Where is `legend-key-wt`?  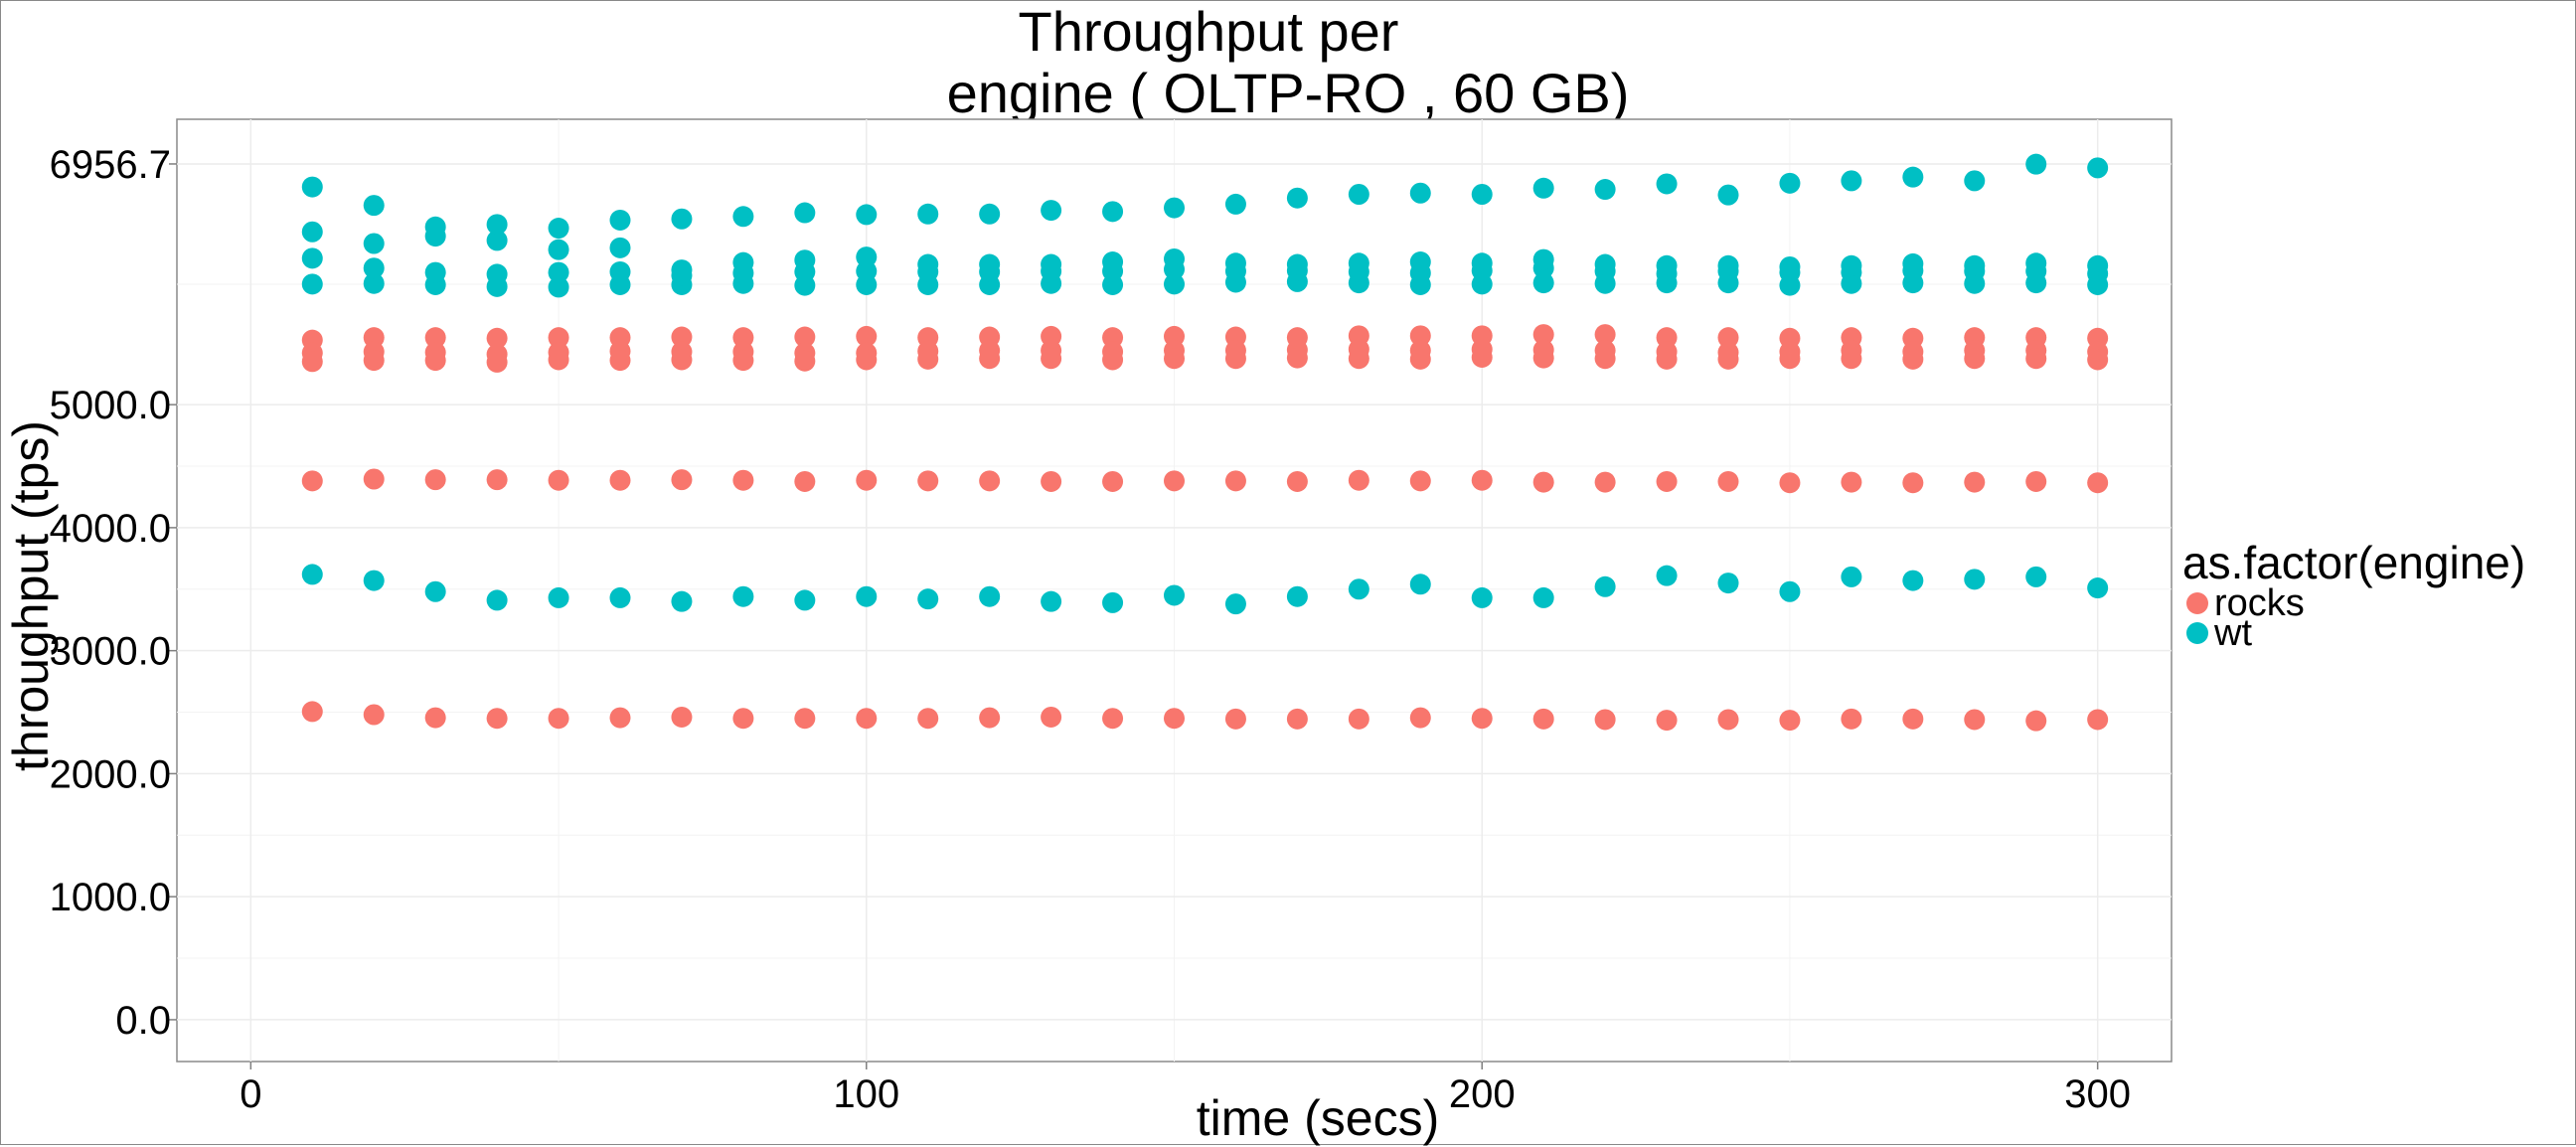 legend-key-wt is located at coordinates (2197, 633).